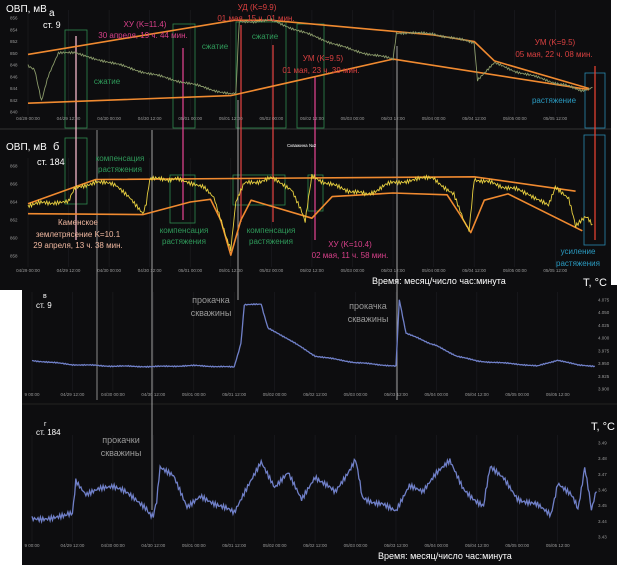 This screenshot has width=624, height=565. Describe the element at coordinates (52, 25) in the screenshot. I see `panel-a-station: ст. 9` at that location.